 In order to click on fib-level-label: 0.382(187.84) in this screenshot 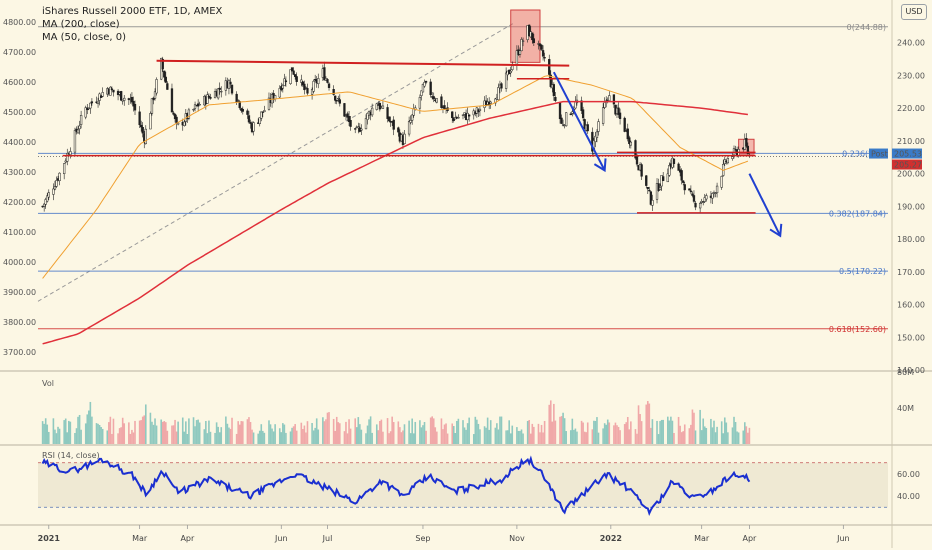, I will do `click(857, 213)`.